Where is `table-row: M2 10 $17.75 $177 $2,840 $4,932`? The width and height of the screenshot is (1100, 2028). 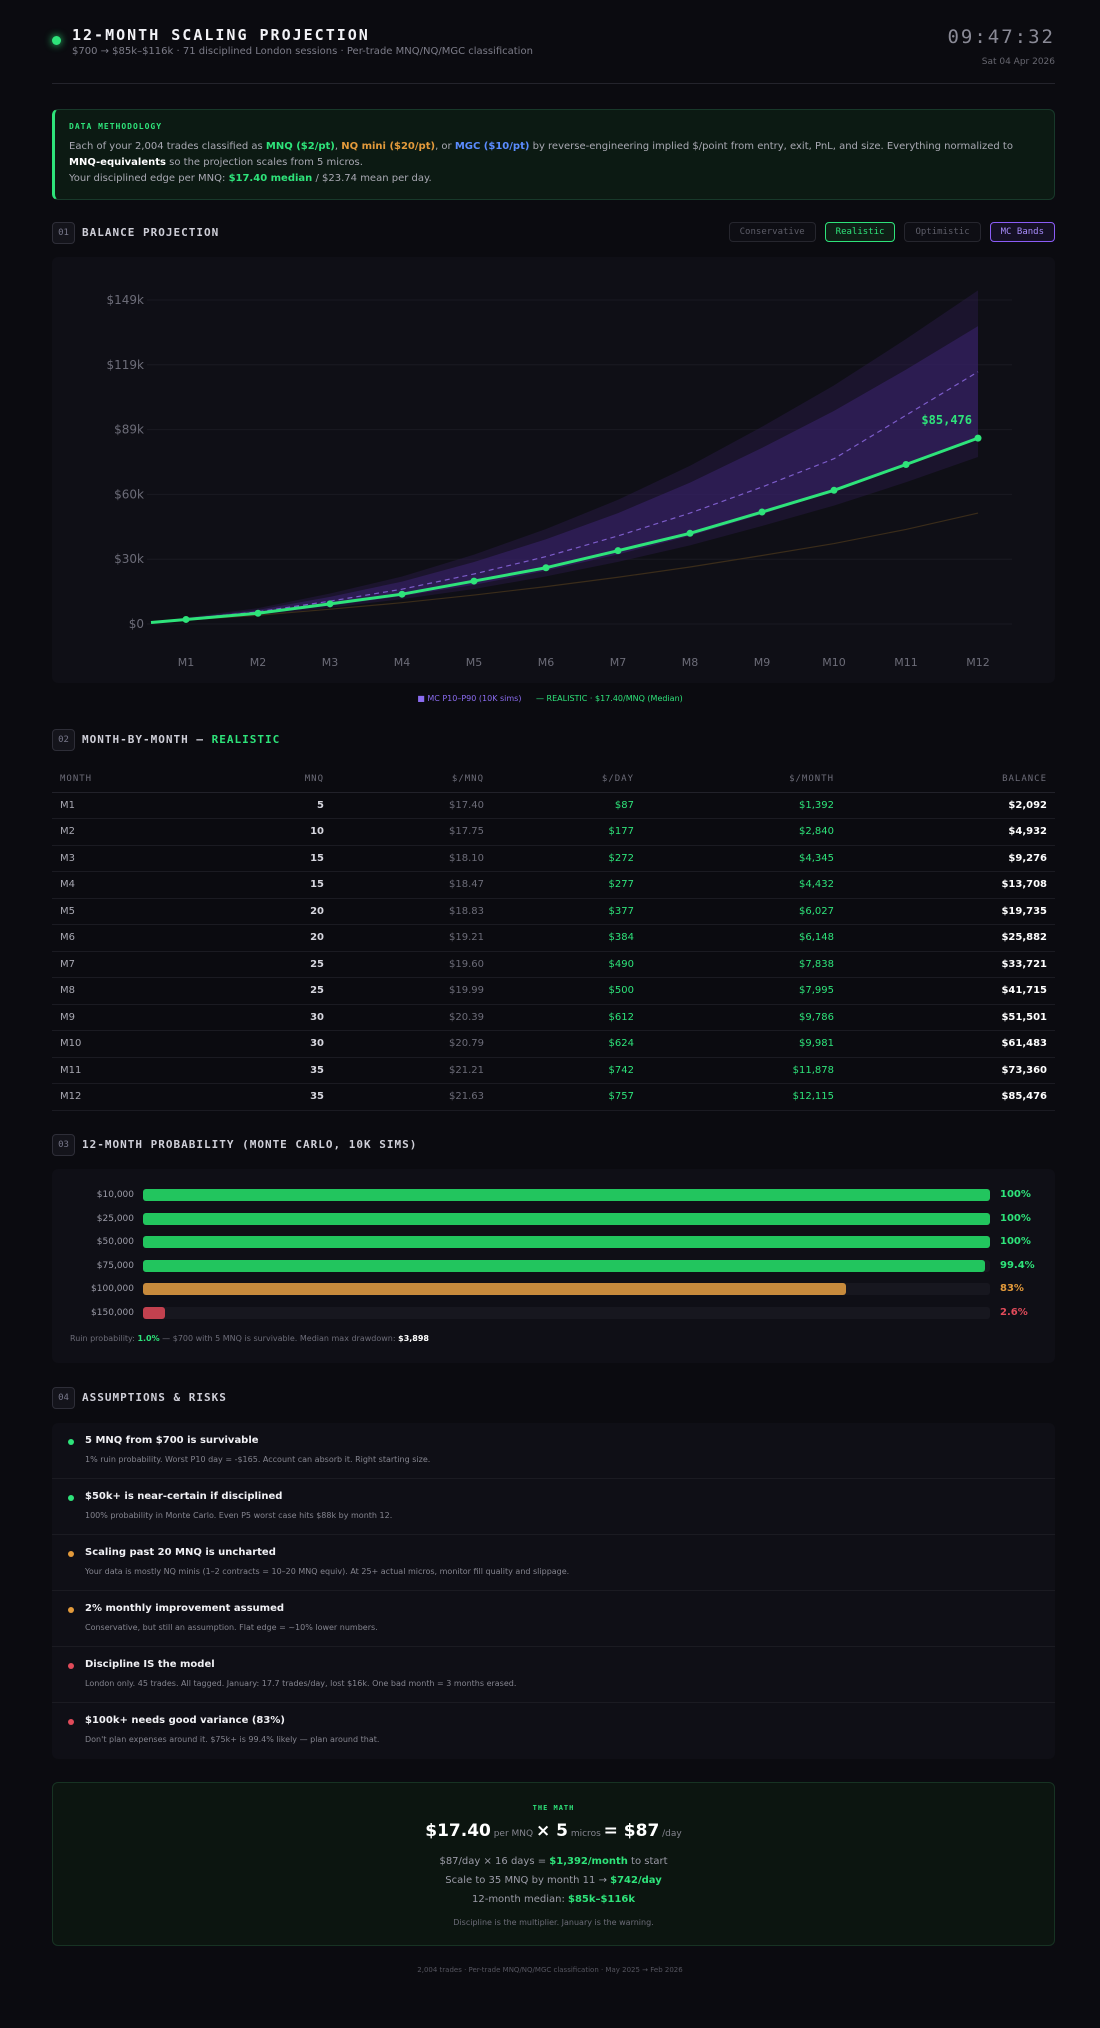 table-row: M2 10 $17.75 $177 $2,840 $4,932 is located at coordinates (553, 832).